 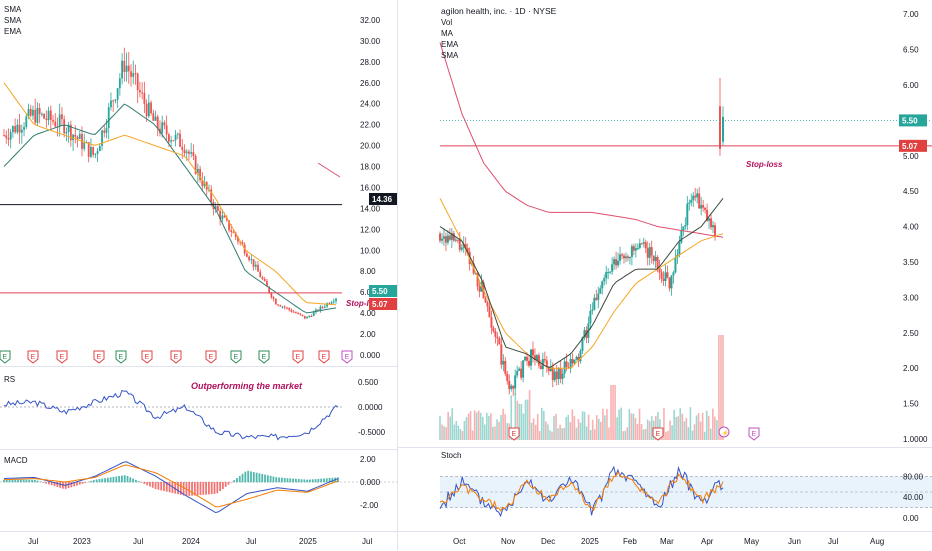 What do you see at coordinates (380, 304) in the screenshot?
I see `price-tag-stop: 5.07` at bounding box center [380, 304].